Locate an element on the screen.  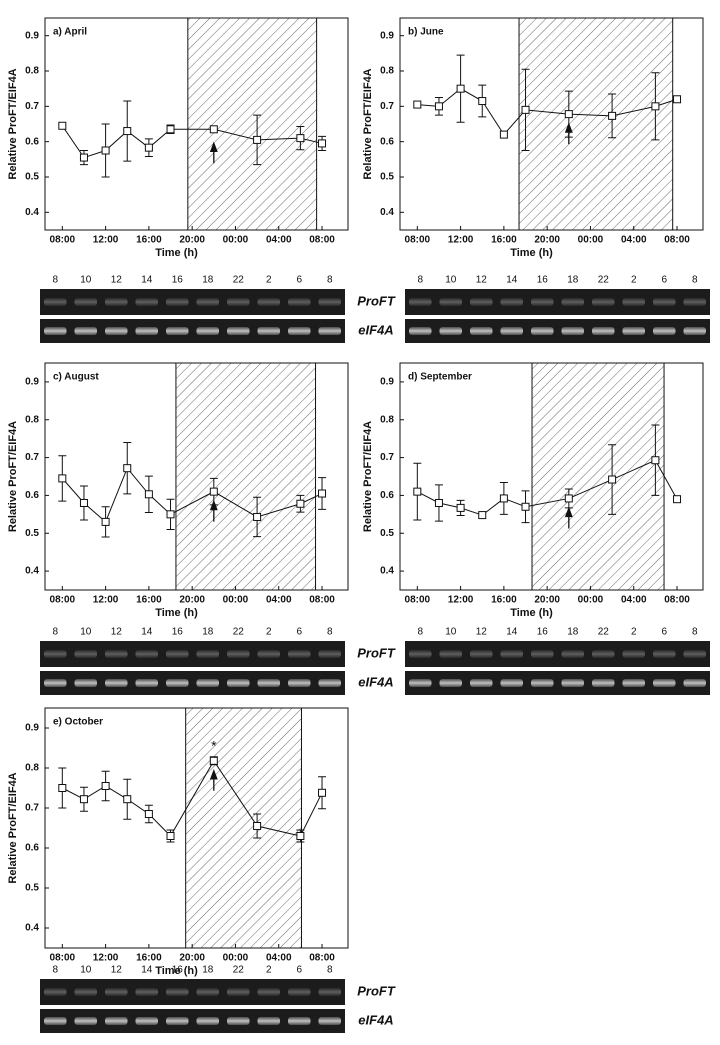
lane-label: 16 is located at coordinates (543, 632).